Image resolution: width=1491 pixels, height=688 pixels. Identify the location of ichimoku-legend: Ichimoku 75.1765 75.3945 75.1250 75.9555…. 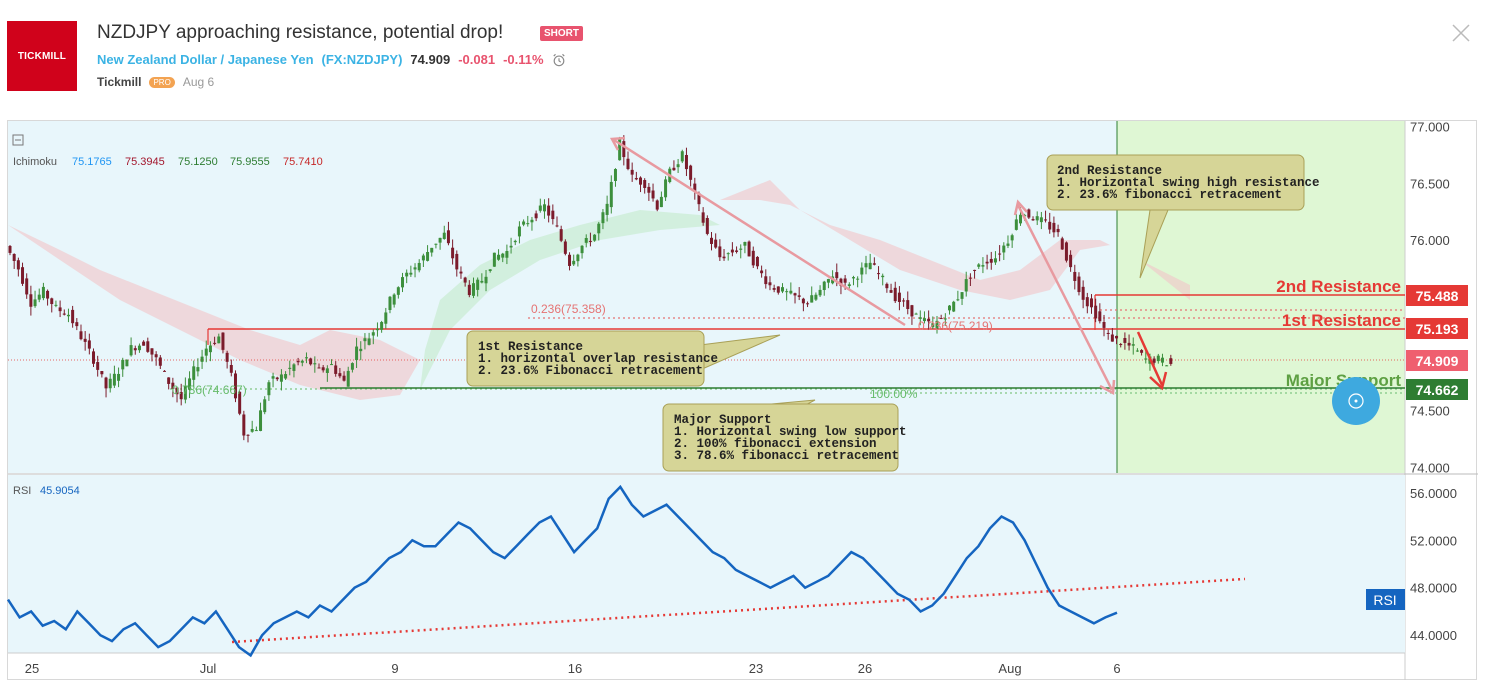
(168, 162).